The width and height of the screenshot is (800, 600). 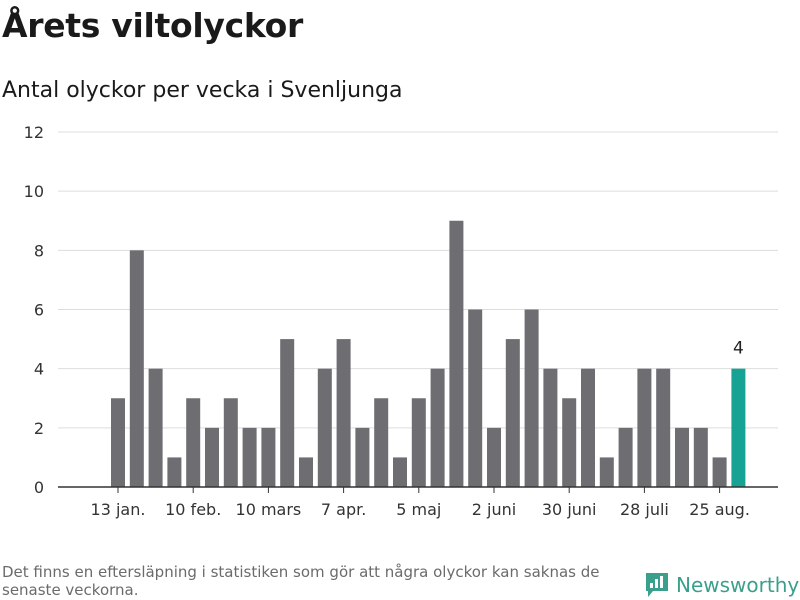 What do you see at coordinates (269, 509) in the screenshot?
I see `x-tick-label: 10 mars` at bounding box center [269, 509].